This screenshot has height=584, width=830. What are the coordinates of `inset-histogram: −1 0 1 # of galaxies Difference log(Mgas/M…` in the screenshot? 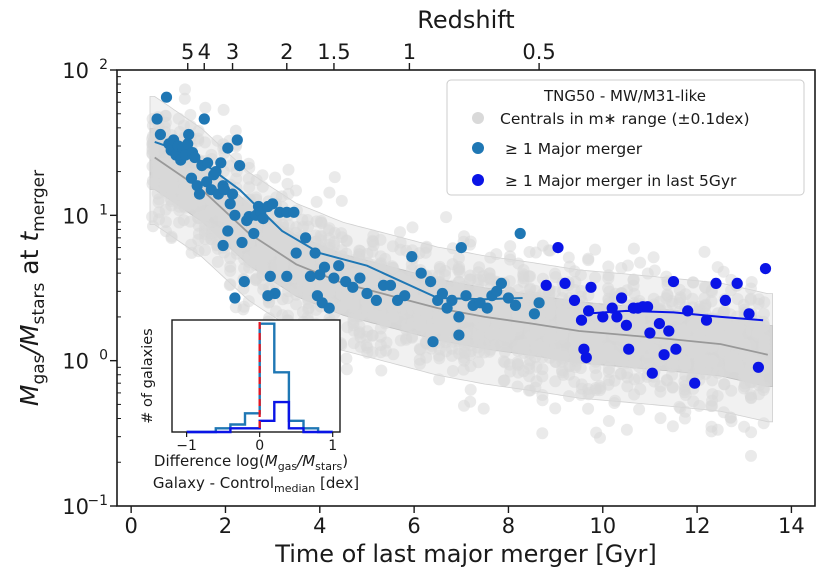 It's located at (249, 407).